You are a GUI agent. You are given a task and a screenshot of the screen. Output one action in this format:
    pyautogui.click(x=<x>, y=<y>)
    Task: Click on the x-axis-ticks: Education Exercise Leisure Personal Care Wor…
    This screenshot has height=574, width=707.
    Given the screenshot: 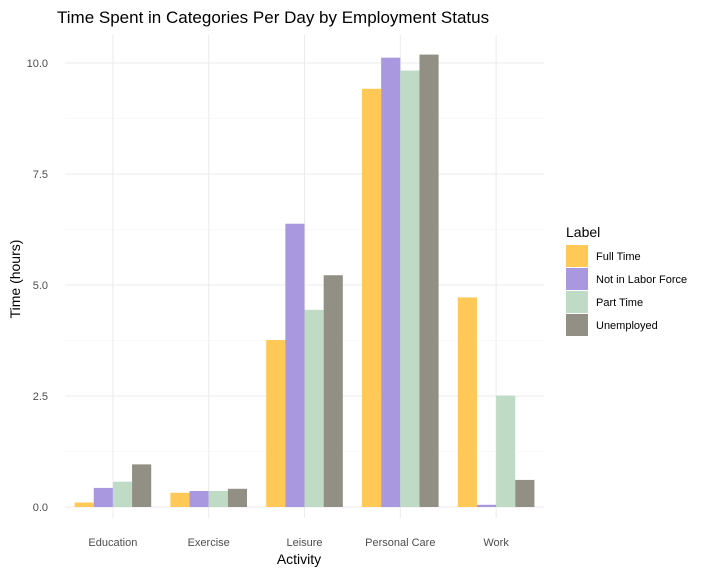 What is the action you would take?
    pyautogui.click(x=298, y=543)
    